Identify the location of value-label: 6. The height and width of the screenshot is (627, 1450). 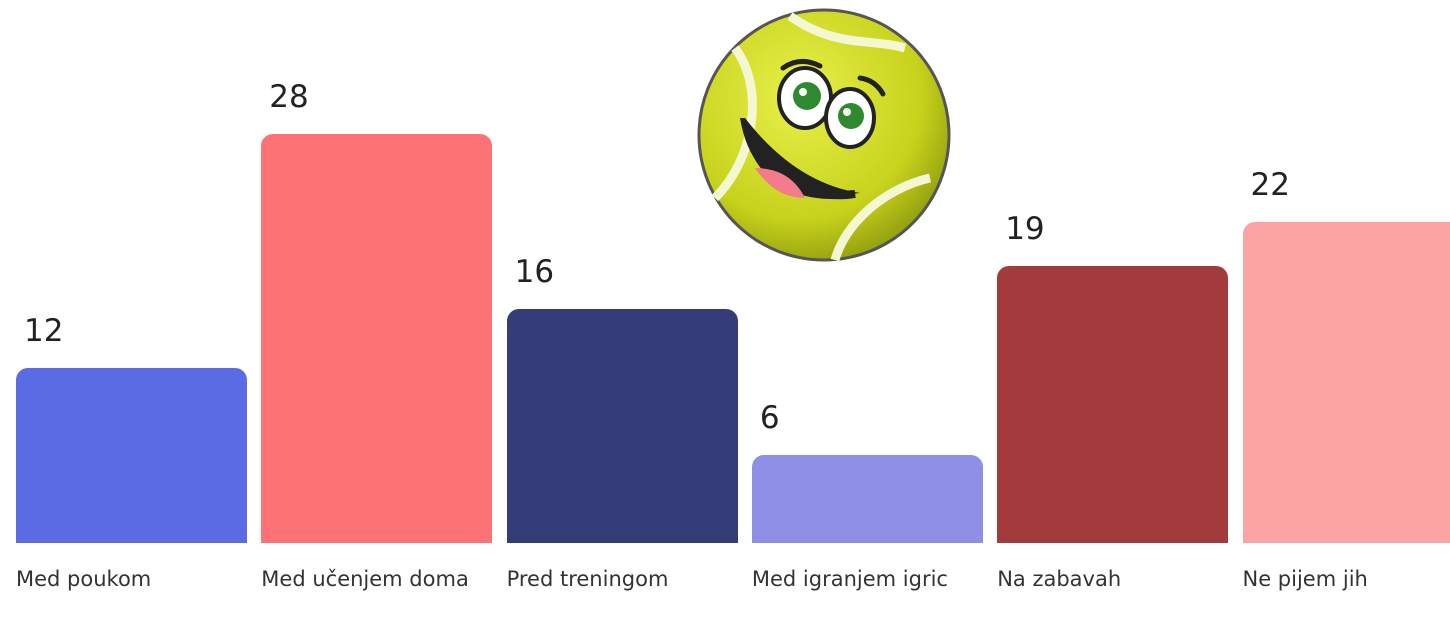
(769, 418).